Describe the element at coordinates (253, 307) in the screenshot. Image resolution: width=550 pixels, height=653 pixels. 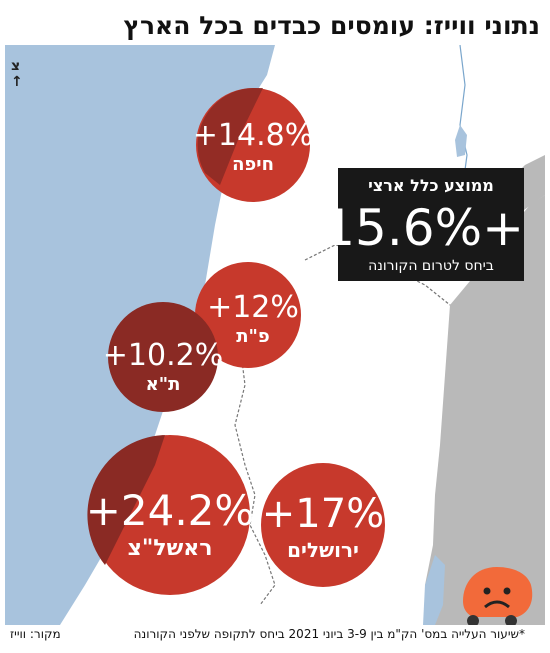
I see `city-value-petah-tikva: +12%` at that location.